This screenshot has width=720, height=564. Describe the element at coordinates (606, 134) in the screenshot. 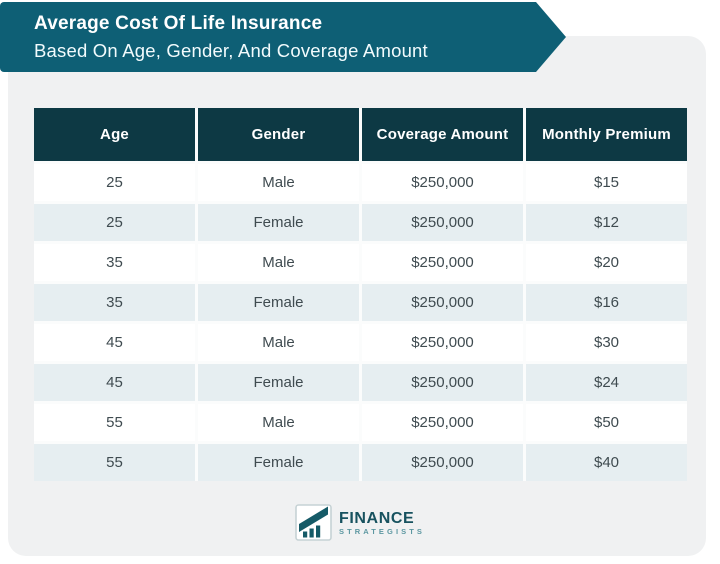

I see `column-header-monthly-premium: Monthly Premium` at that location.